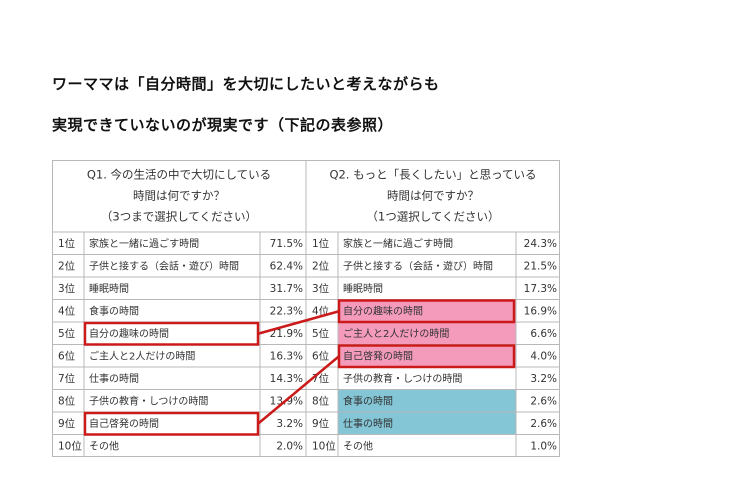 The image size is (750, 500). What do you see at coordinates (324, 445) in the screenshot?
I see `q2-rank-10: 10位` at bounding box center [324, 445].